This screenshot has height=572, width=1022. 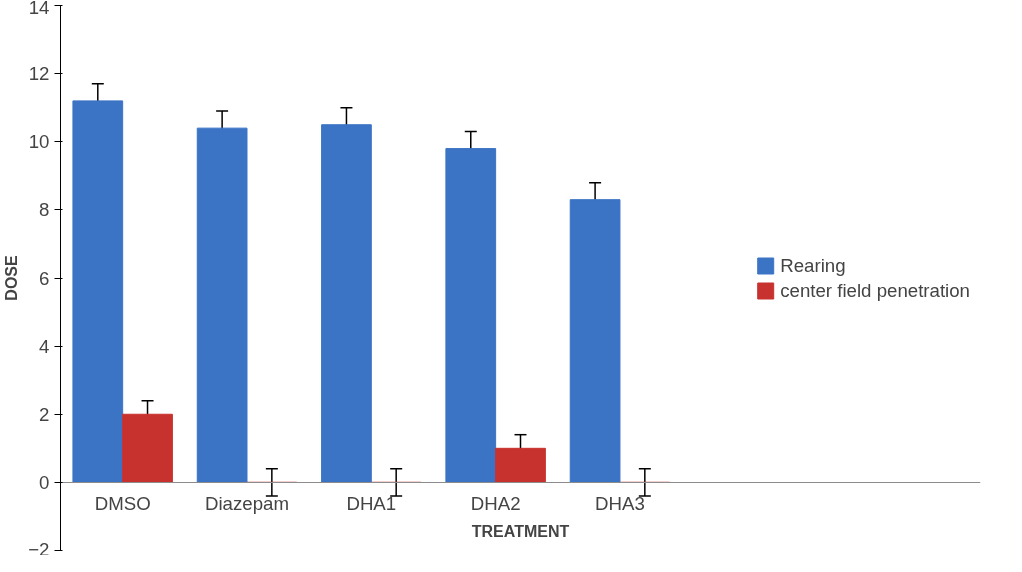 What do you see at coordinates (44, 346) in the screenshot?
I see `y-tick-label: 4` at bounding box center [44, 346].